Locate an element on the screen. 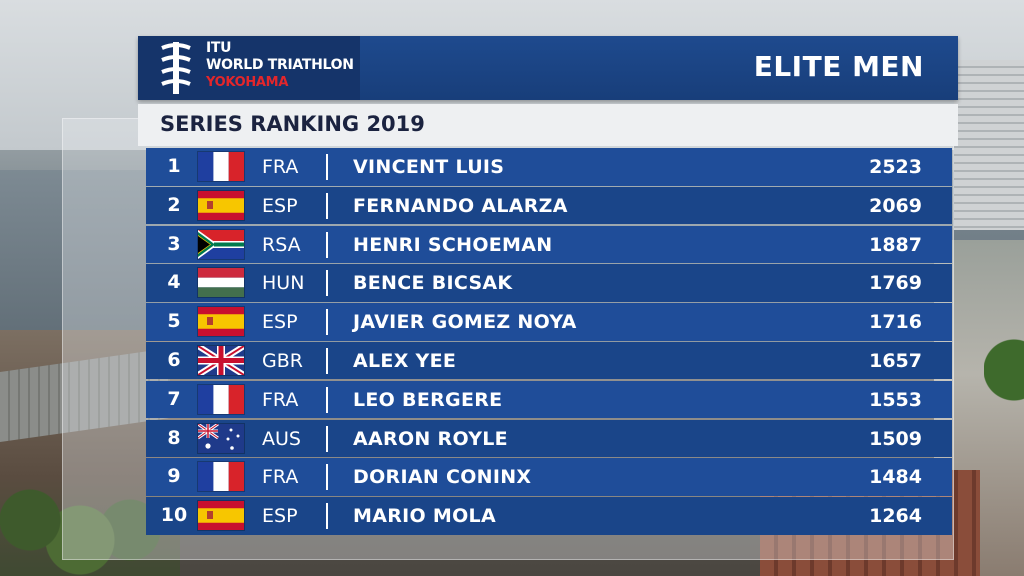 This screenshot has width=1024, height=576. points: 1264 is located at coordinates (895, 516).